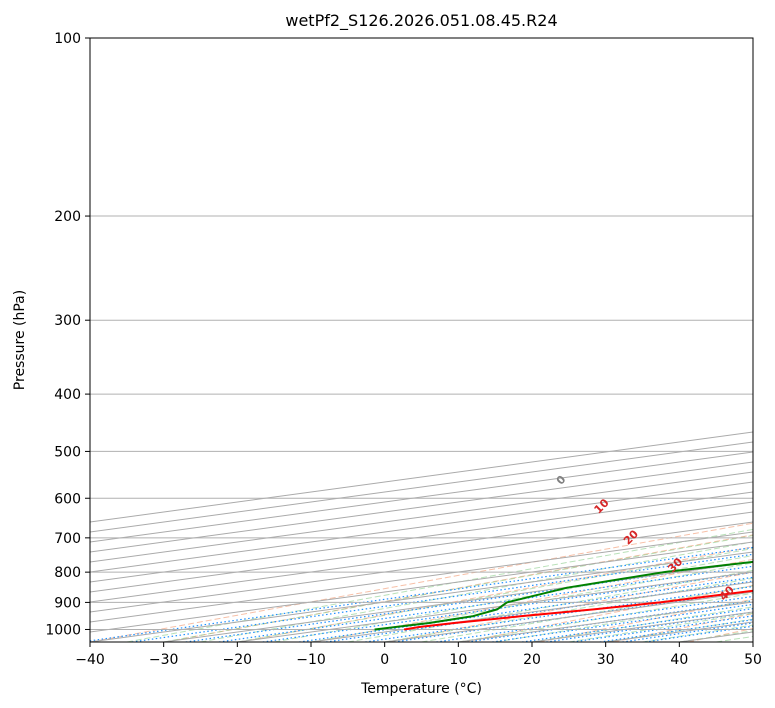  What do you see at coordinates (631, 537) in the screenshot?
I see `moist-adiabat-label: 20` at bounding box center [631, 537].